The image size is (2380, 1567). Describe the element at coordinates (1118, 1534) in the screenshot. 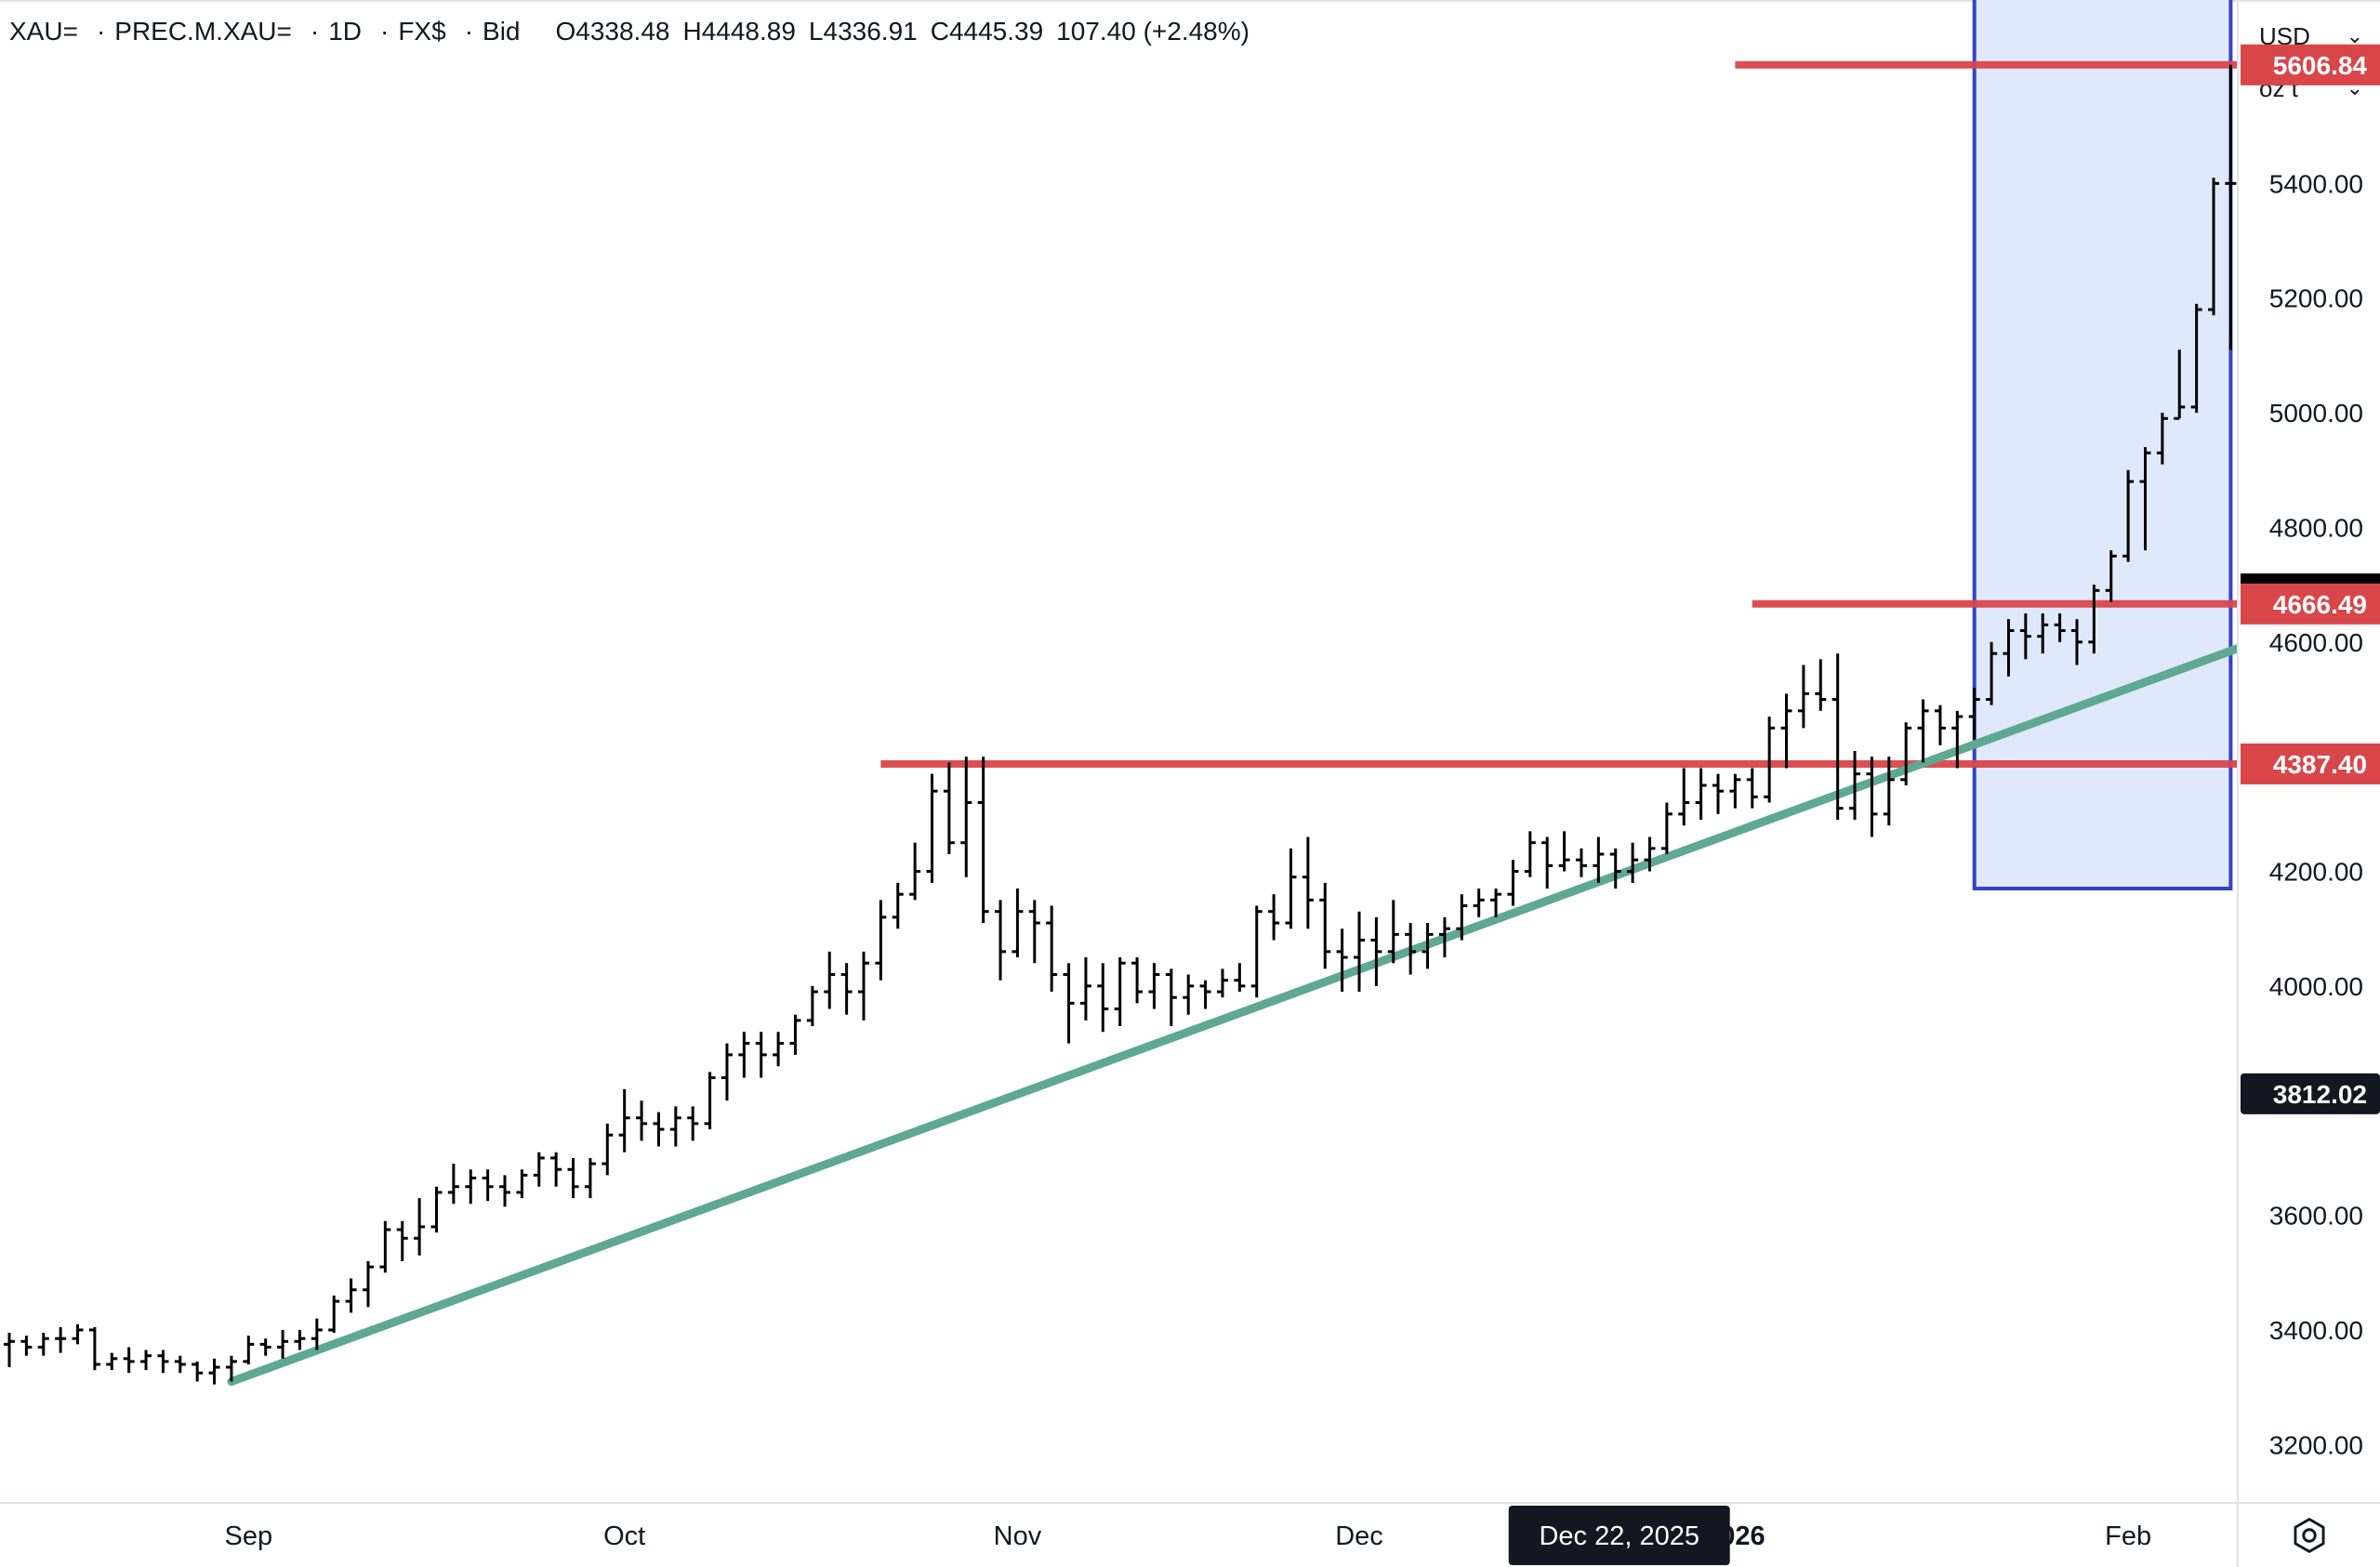

I see `time-axis: Sep Oct Nov Dec 2026 Feb Dec 22, 2025` at that location.